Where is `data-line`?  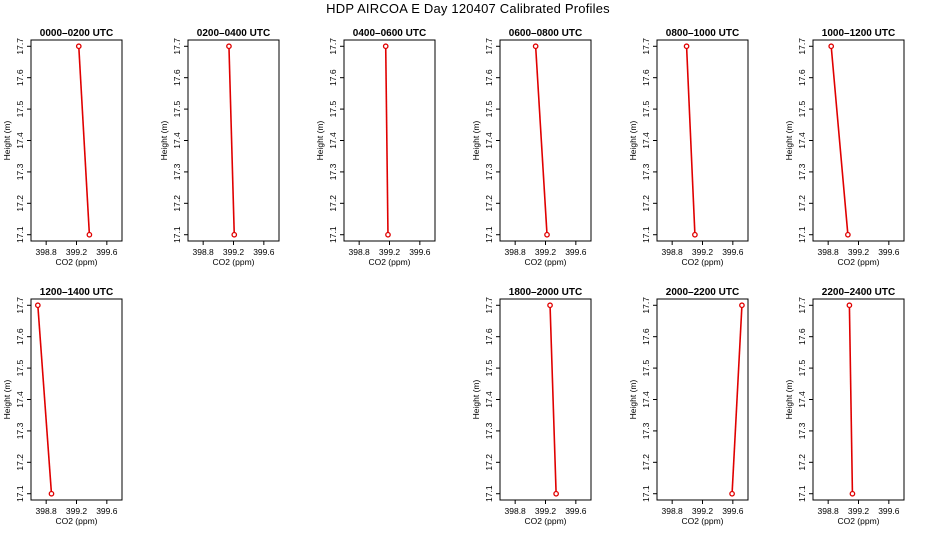 data-line is located at coordinates (45, 399).